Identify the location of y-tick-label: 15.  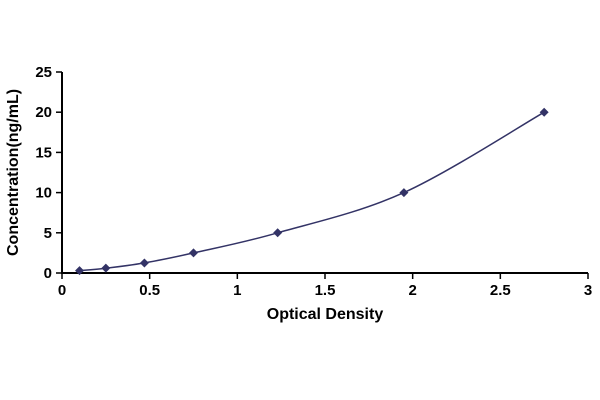
(43, 152).